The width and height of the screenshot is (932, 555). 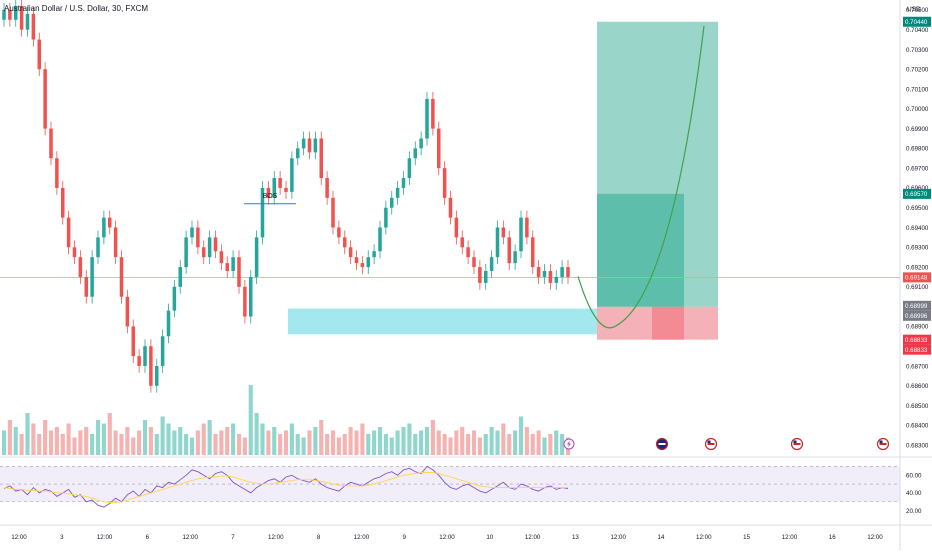 I want to click on time-tick-label: 14, so click(x=661, y=537).